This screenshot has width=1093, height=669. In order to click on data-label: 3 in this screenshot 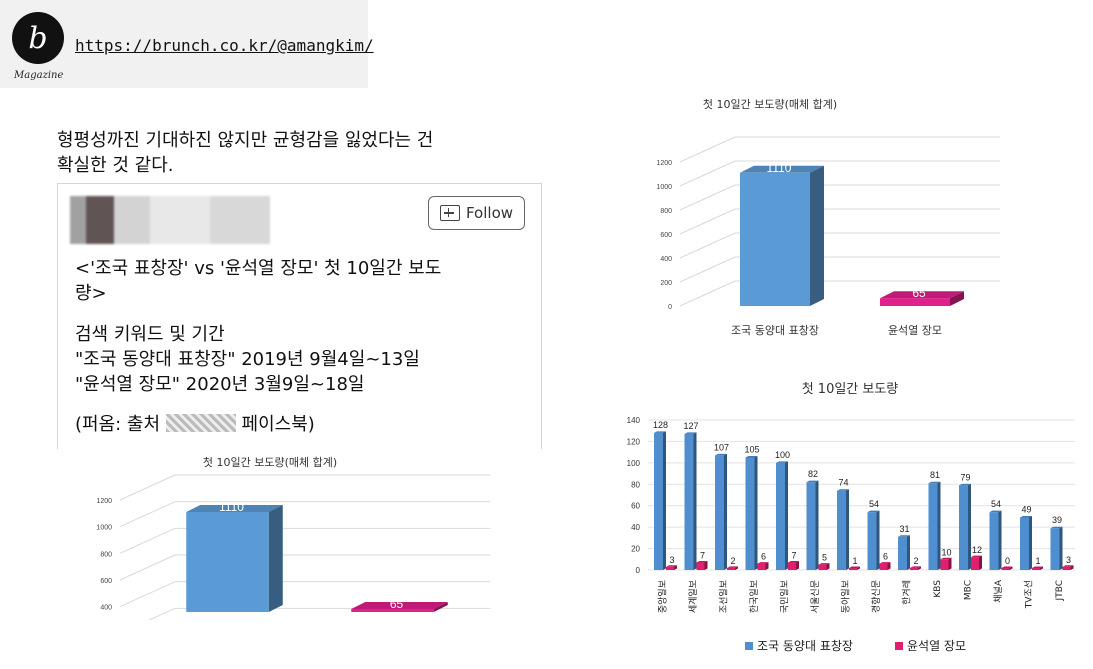, I will do `click(1068, 560)`.